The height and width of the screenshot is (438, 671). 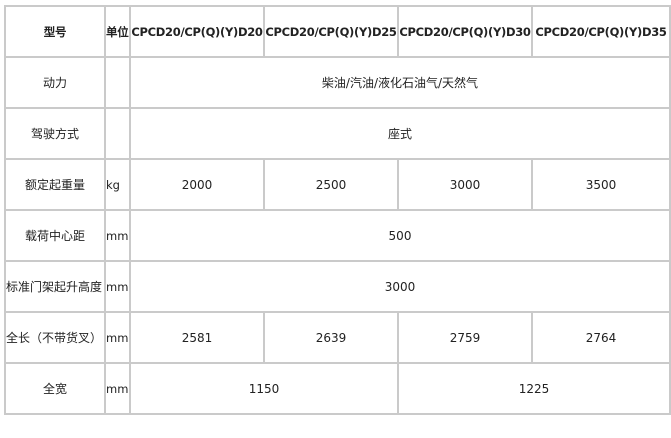 What do you see at coordinates (601, 184) in the screenshot?
I see `row-value: 3500` at bounding box center [601, 184].